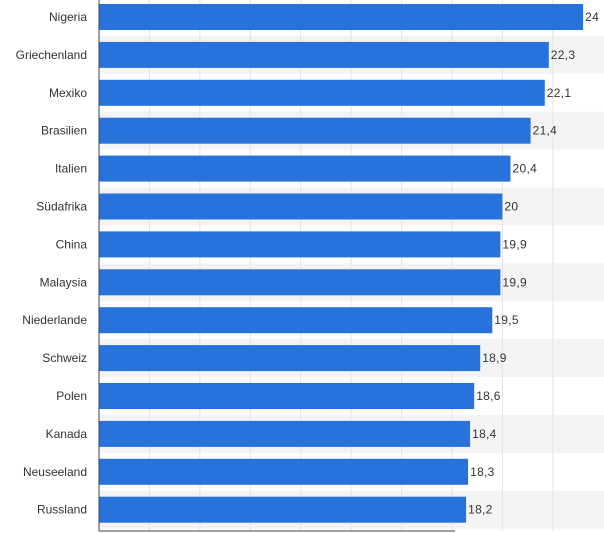 The width and height of the screenshot is (604, 533). I want to click on category-label: Südafrika, so click(61, 207).